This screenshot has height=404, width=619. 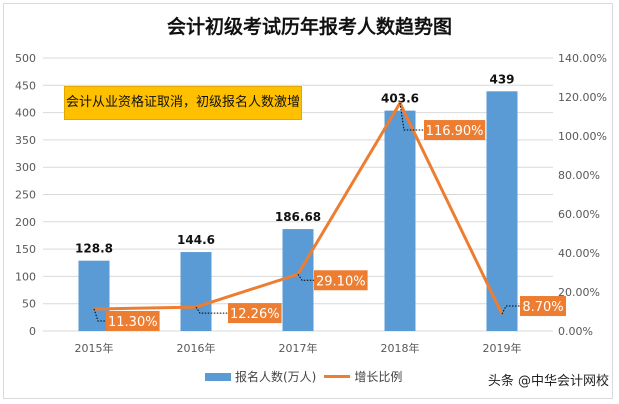 I want to click on left-axis-tick: 0, so click(x=32, y=331).